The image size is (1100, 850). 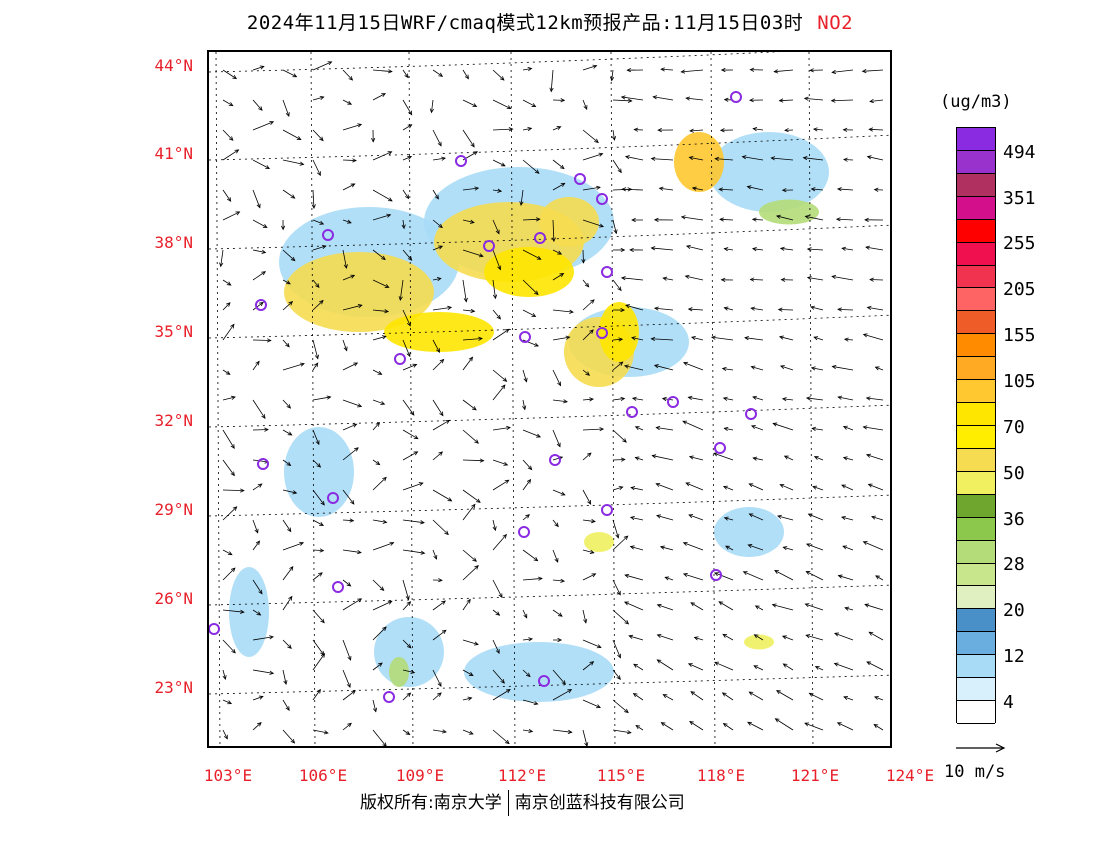 I want to click on wind-scale-arrow, so click(x=981, y=748).